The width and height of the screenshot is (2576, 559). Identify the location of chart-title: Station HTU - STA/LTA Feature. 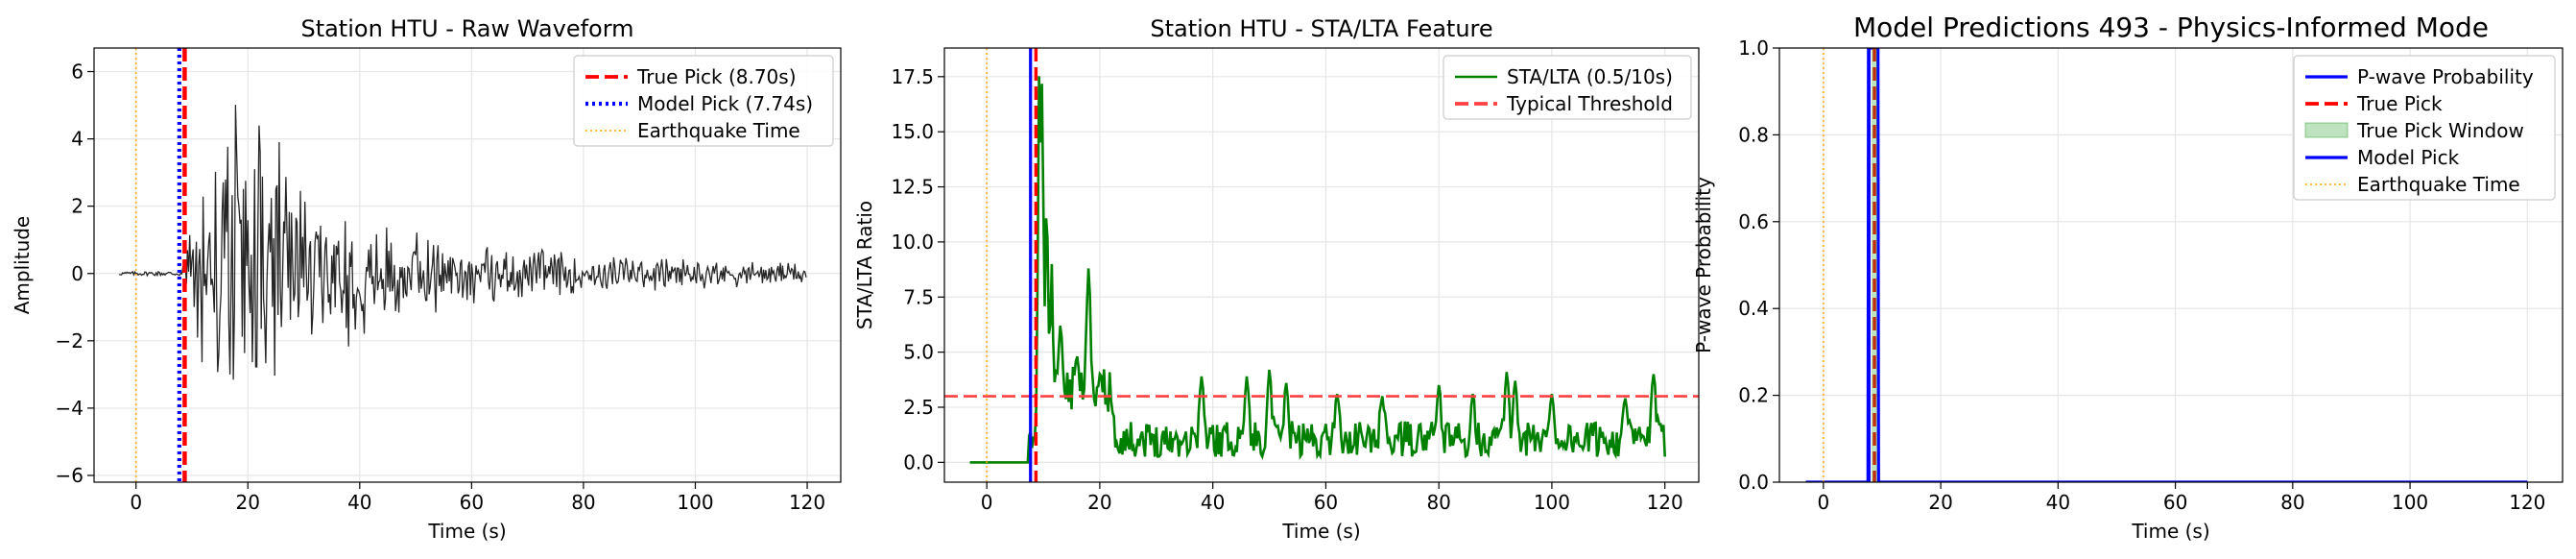
(1321, 28).